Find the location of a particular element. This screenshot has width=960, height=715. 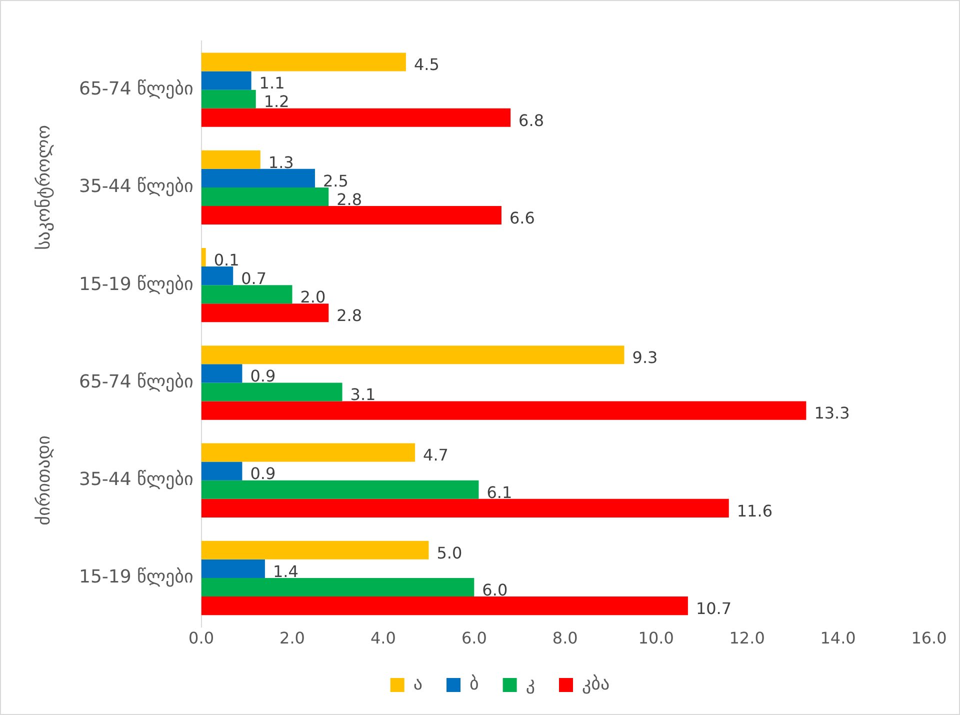

data-label: 3.1 is located at coordinates (363, 394).